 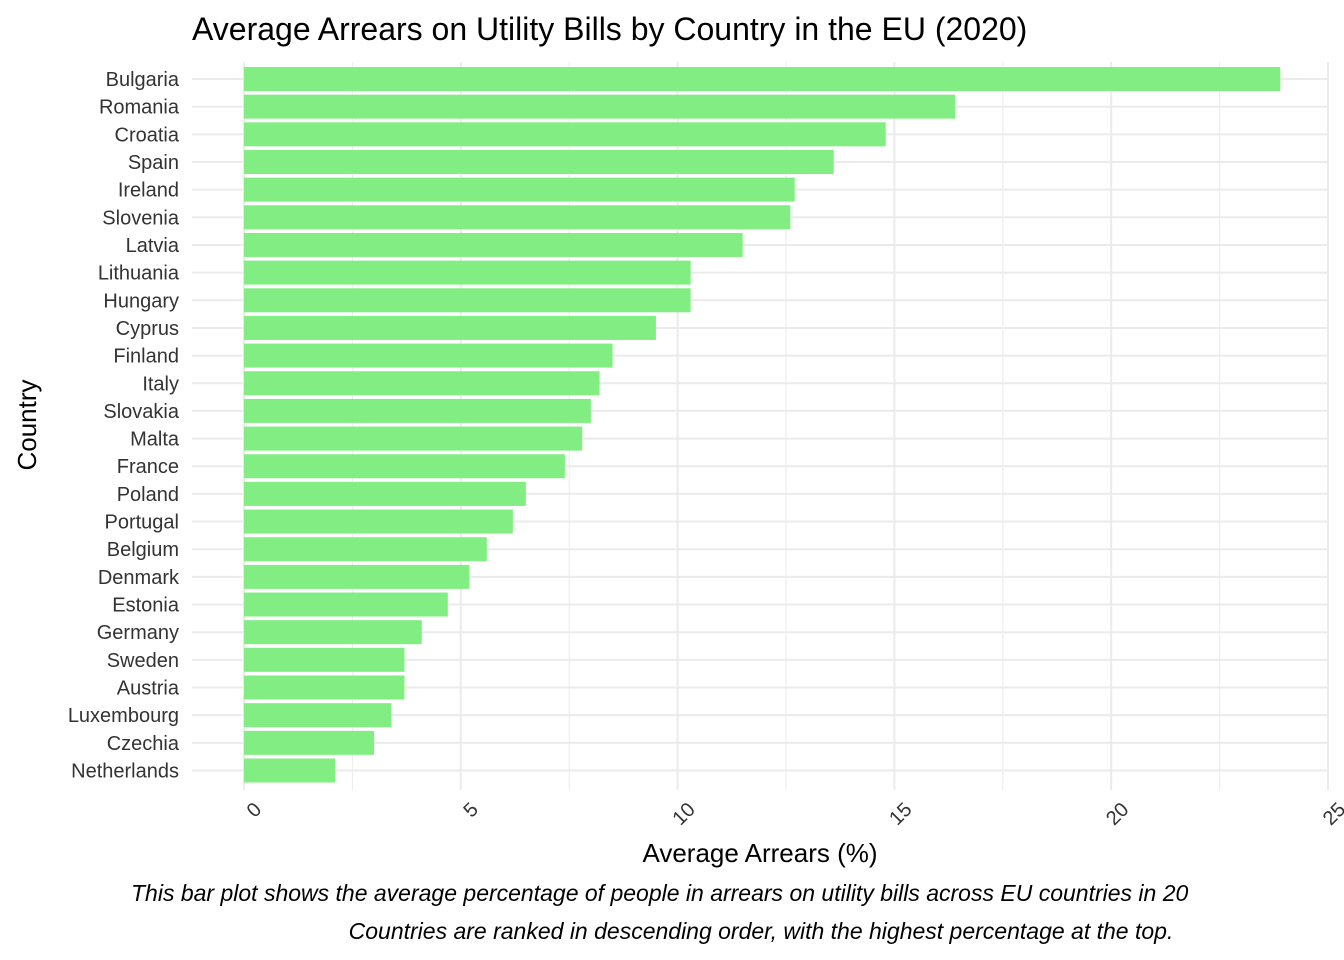 I want to click on bar-malta, so click(x=413, y=438).